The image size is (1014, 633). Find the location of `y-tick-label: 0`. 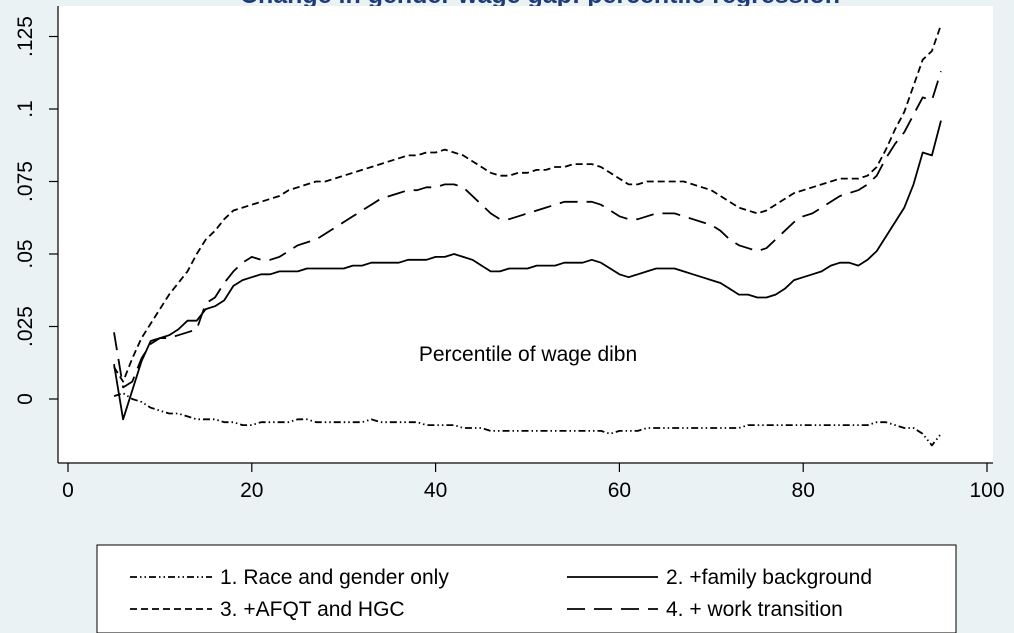

y-tick-label: 0 is located at coordinates (25, 399).